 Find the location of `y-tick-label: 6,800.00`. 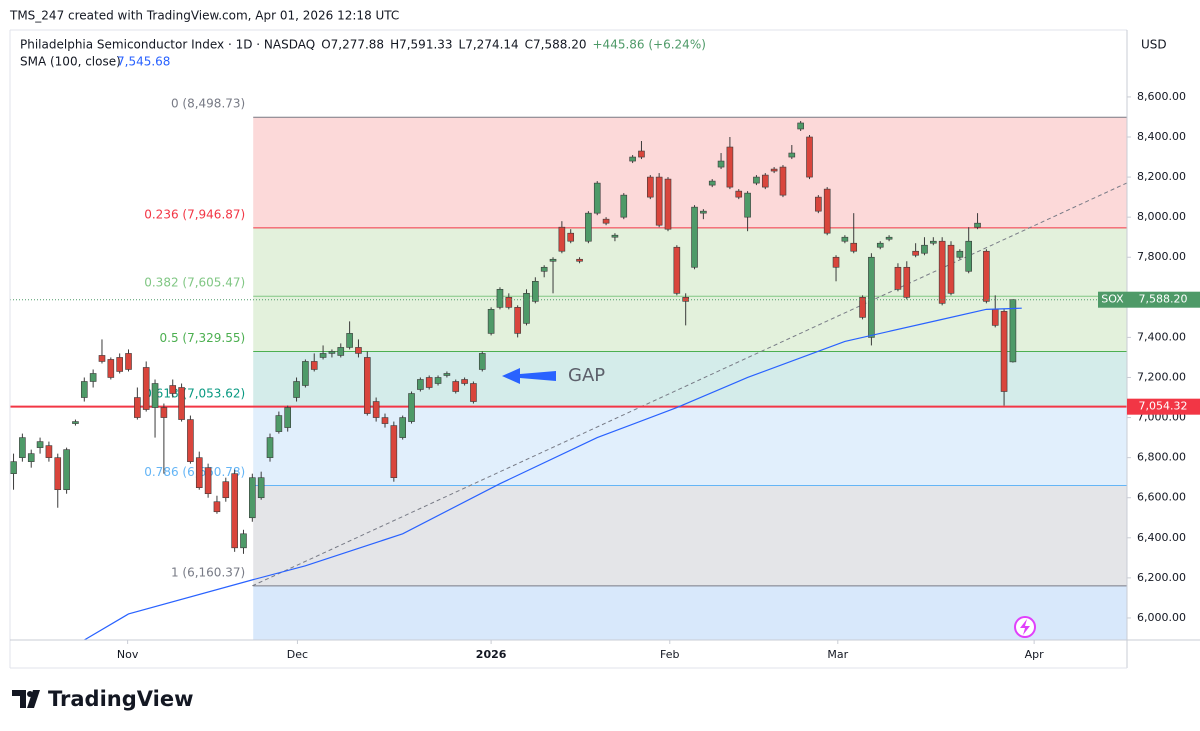

y-tick-label: 6,800.00 is located at coordinates (1161, 457).